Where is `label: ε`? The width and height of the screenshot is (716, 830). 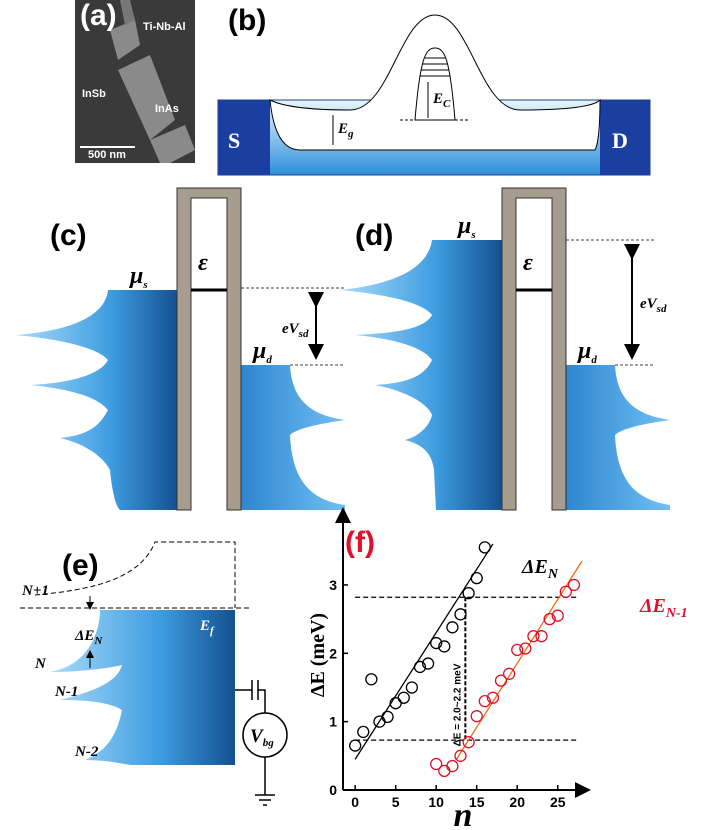
label: ε is located at coordinates (203, 263).